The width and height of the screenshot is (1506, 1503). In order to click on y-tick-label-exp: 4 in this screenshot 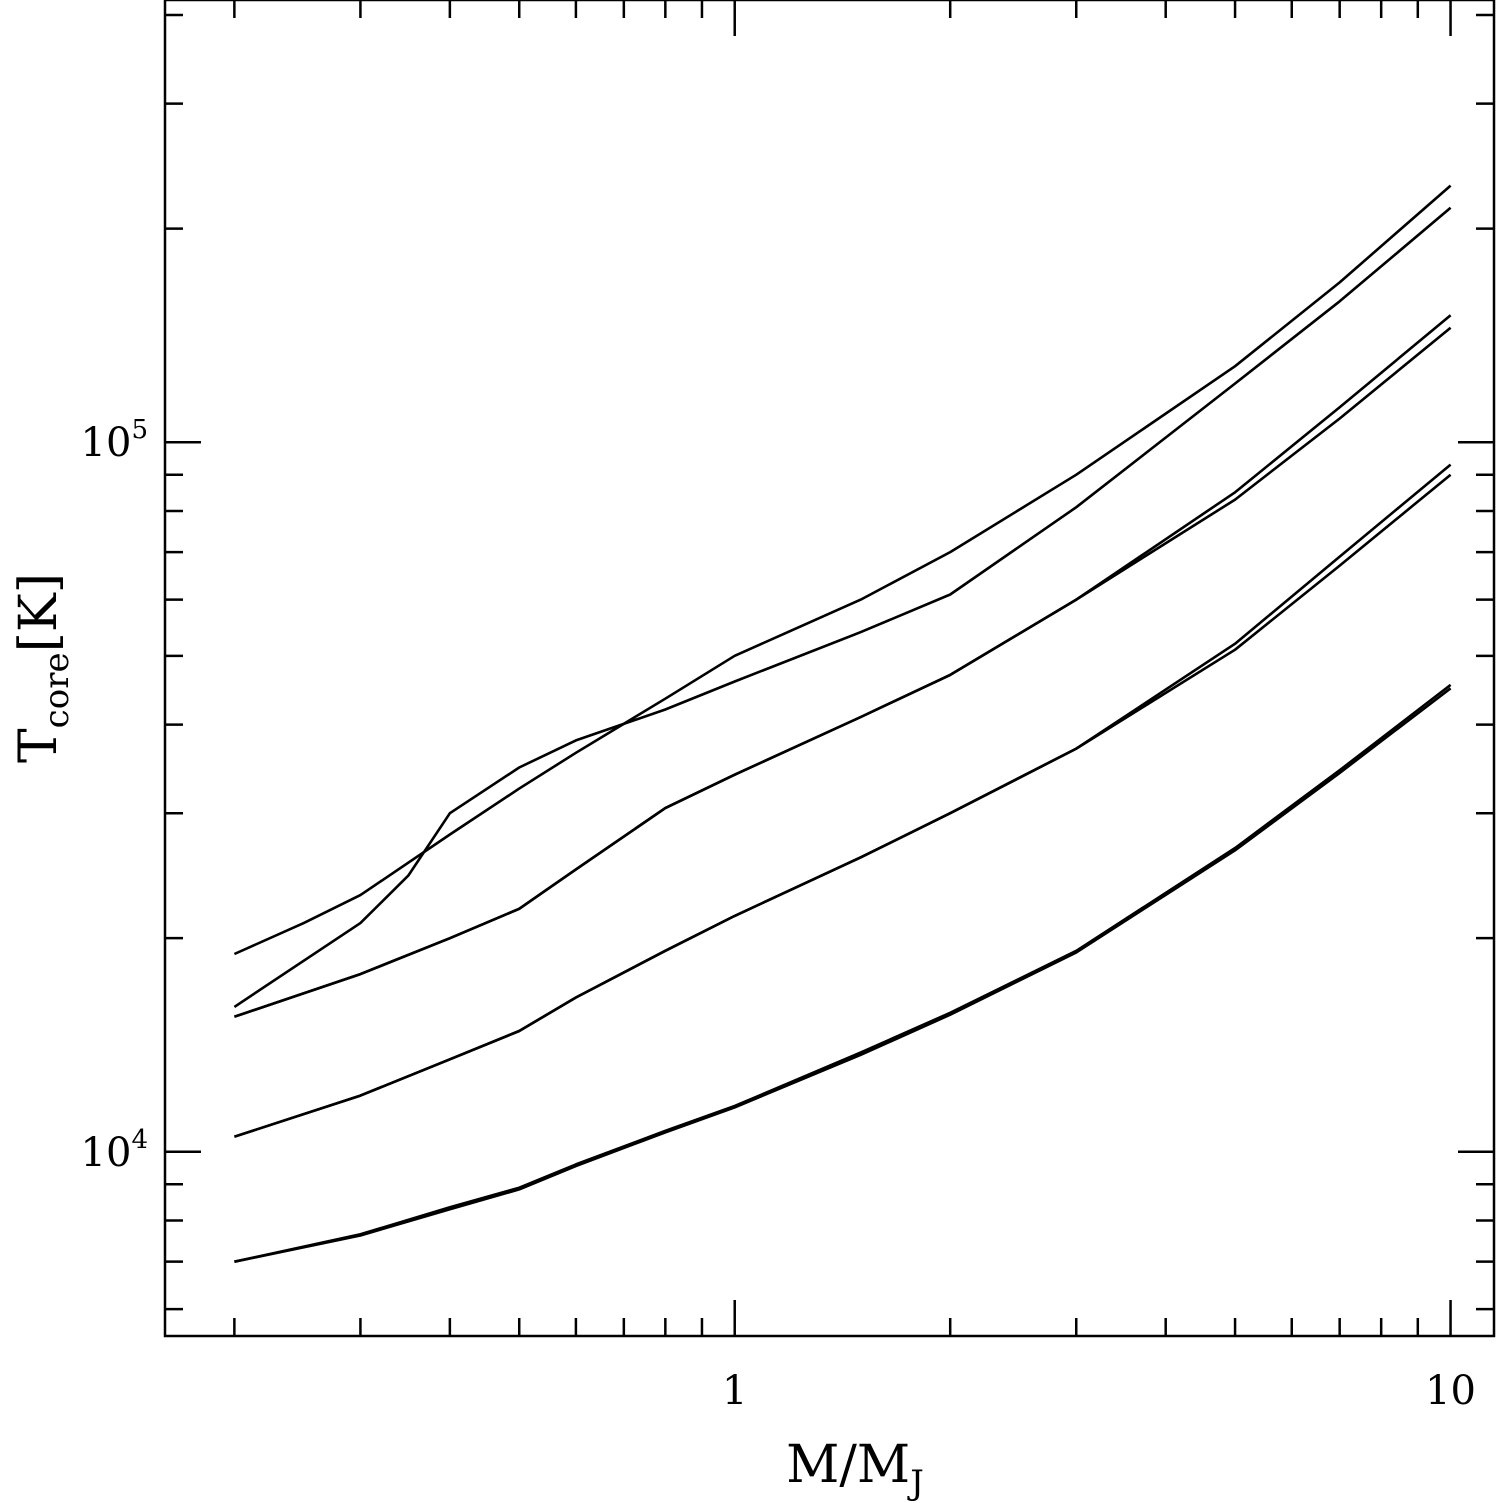, I will do `click(139, 1140)`.